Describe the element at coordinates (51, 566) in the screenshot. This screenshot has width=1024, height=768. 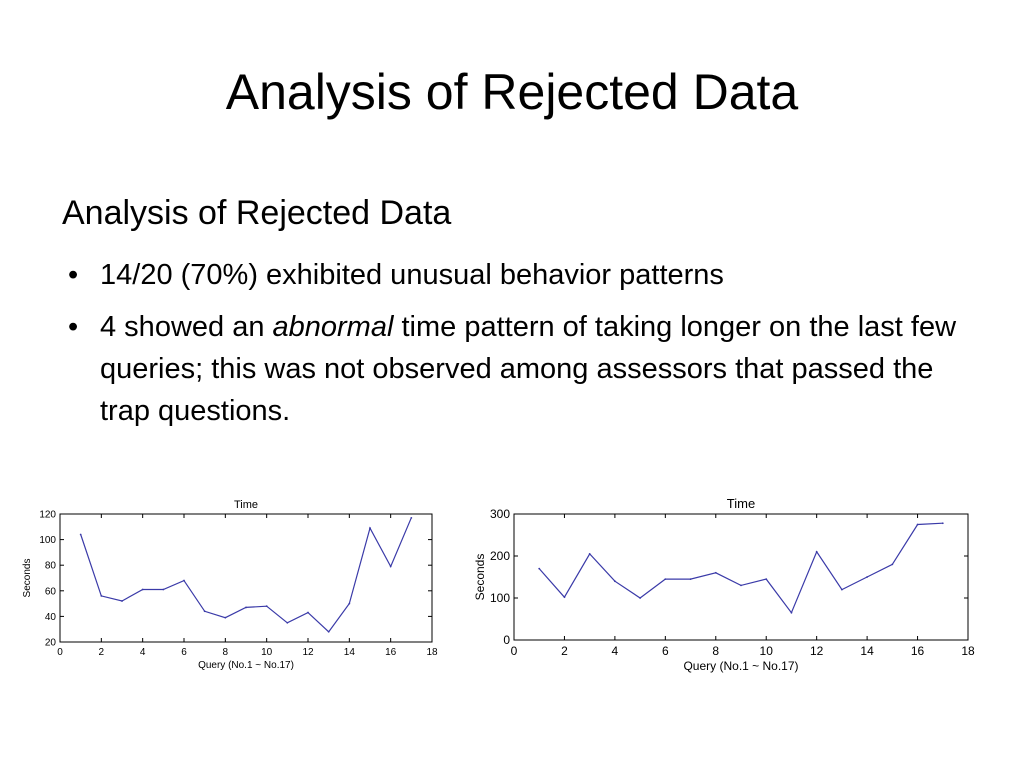
I see `y-tick-label: 80` at that location.